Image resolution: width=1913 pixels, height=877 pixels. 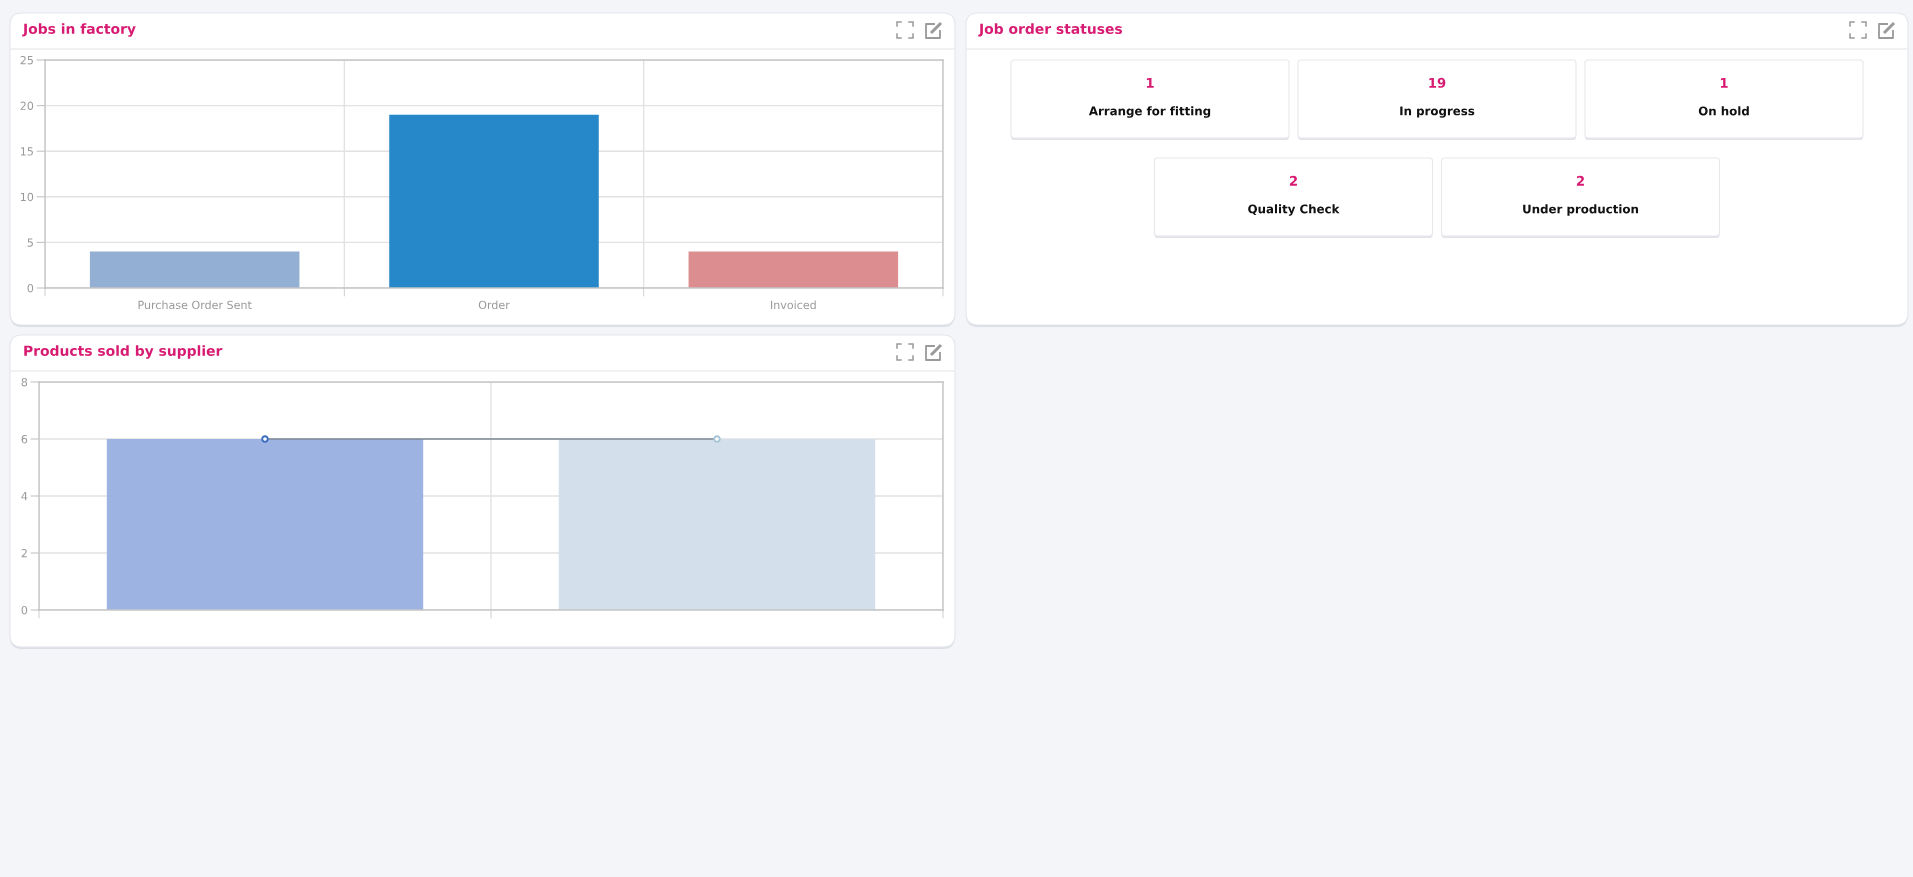 What do you see at coordinates (1437, 112) in the screenshot?
I see `category-label: In progress` at bounding box center [1437, 112].